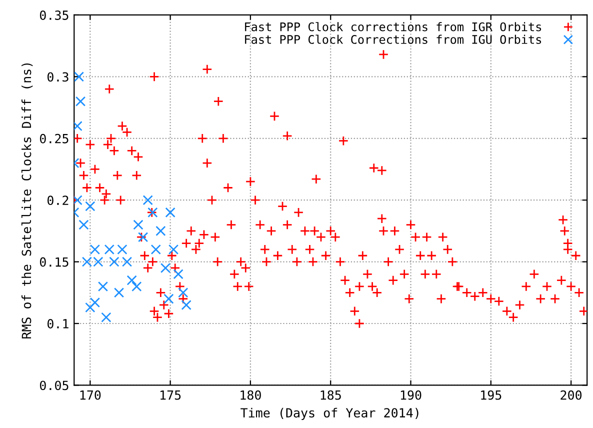 Image resolution: width=593 pixels, height=428 pixels. What do you see at coordinates (54, 262) in the screenshot?
I see `y-tick-label: 0.15` at bounding box center [54, 262].